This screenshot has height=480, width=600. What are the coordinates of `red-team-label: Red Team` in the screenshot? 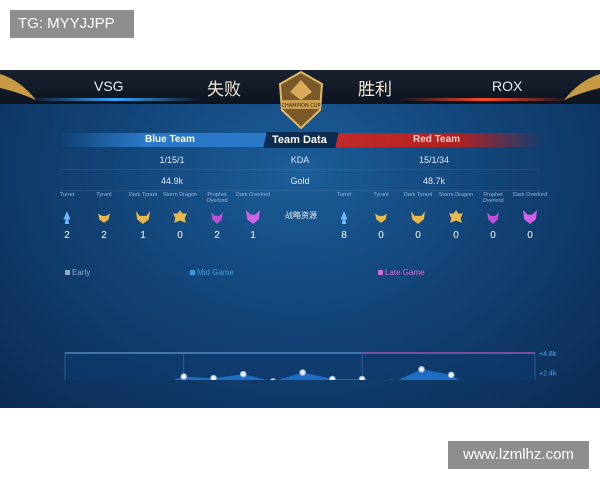 It's located at (437, 139).